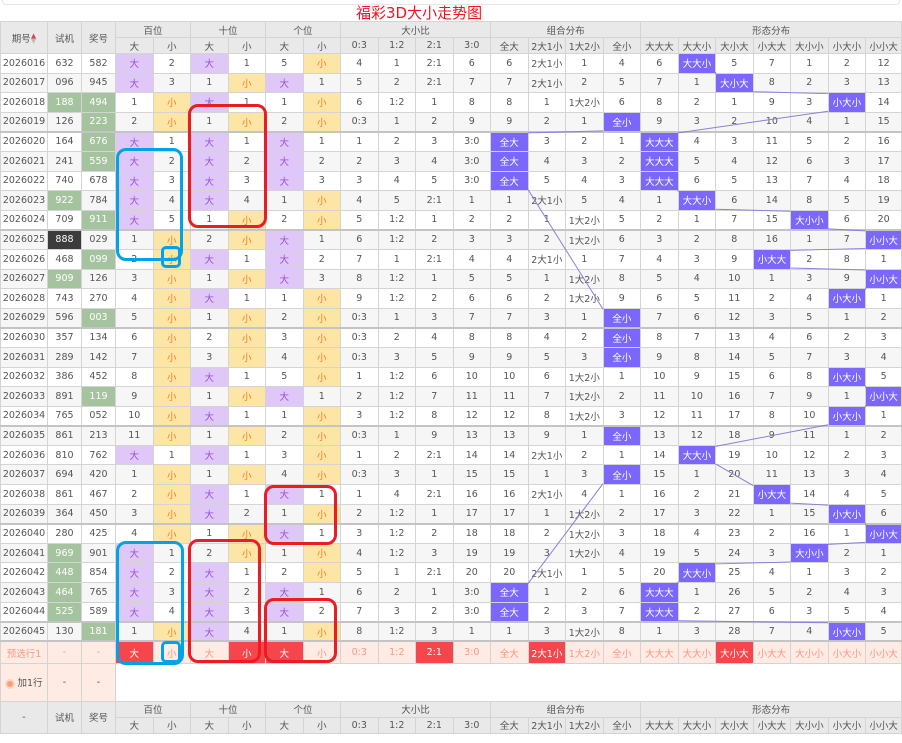  I want to click on preselect-option-ratio-3-0: 3:0, so click(472, 652).